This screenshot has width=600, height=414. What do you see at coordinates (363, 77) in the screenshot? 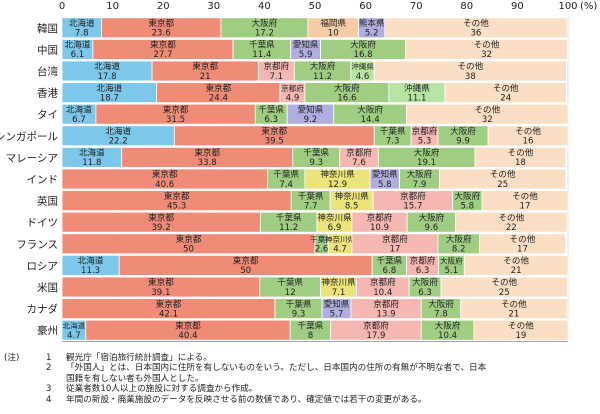
I see `segment-value-label: 4.6` at bounding box center [363, 77].